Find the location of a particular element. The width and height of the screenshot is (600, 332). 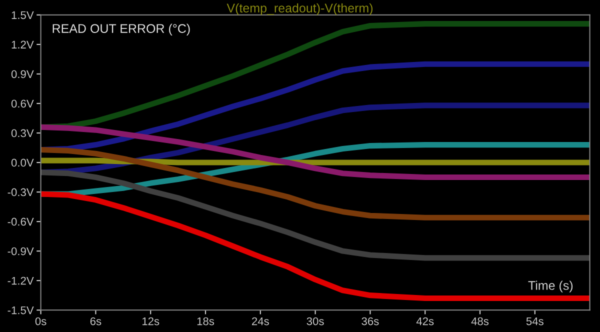

y-tick-label: -0.9V is located at coordinates (21, 251).